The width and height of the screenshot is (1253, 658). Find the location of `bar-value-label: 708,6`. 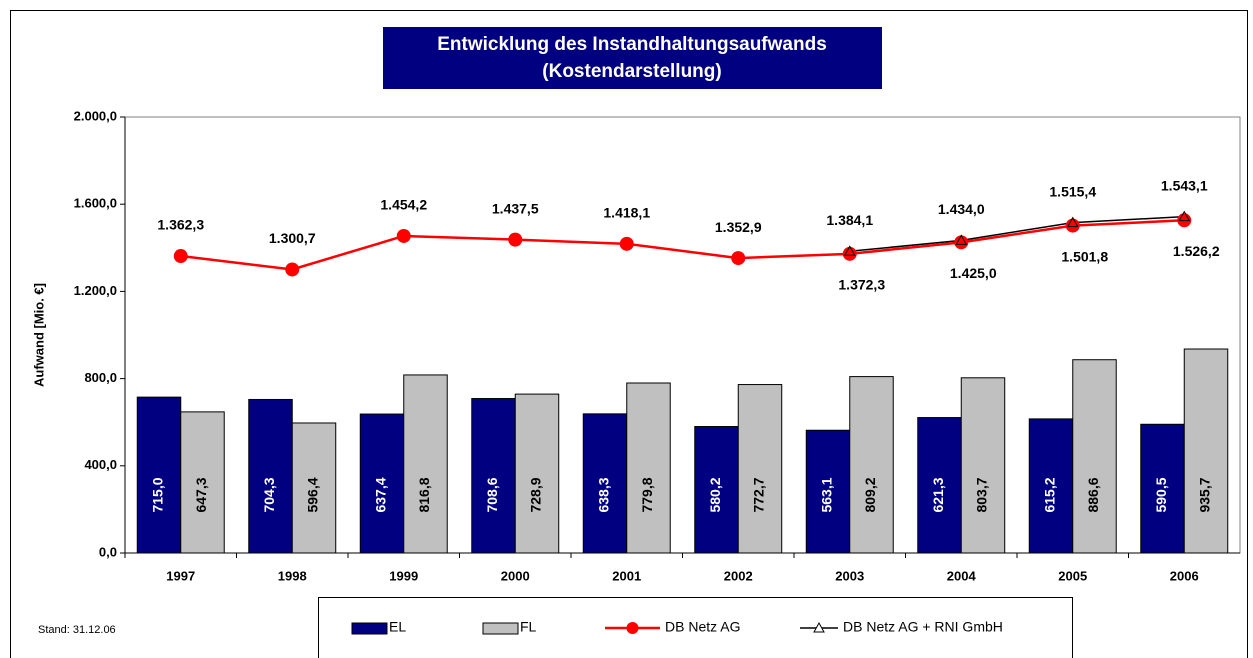

bar-value-label: 708,6 is located at coordinates (492, 494).